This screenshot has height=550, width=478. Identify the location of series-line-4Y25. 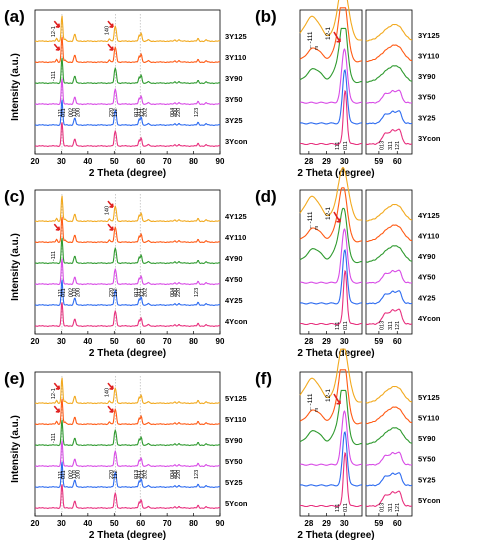
(331, 277).